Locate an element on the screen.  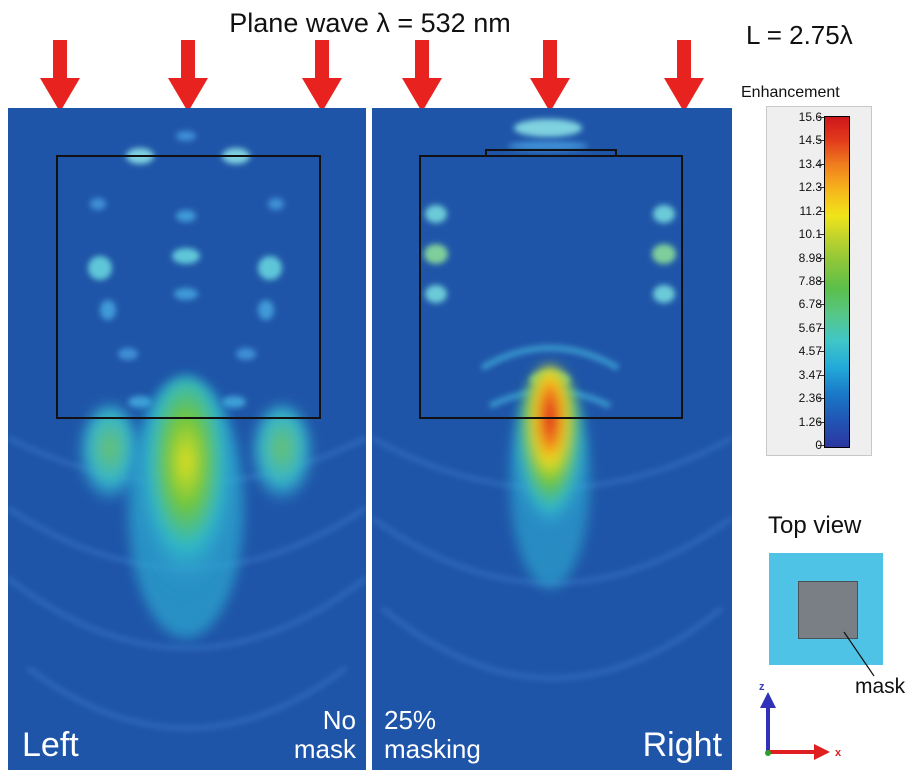
mask-plate-outline is located at coordinates (551, 153).